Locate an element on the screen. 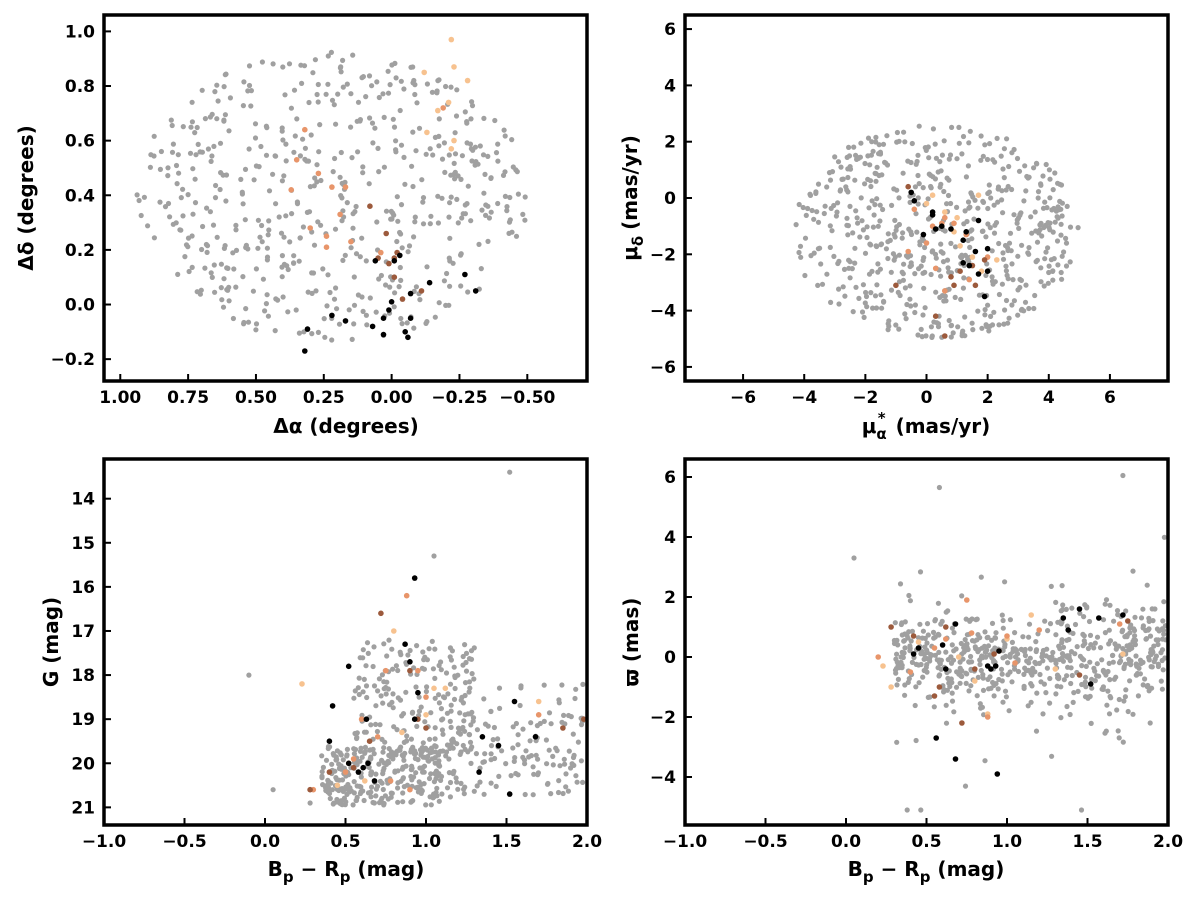 This screenshot has width=1200, height=900. x-tick-label: 0.5 is located at coordinates (926, 842).